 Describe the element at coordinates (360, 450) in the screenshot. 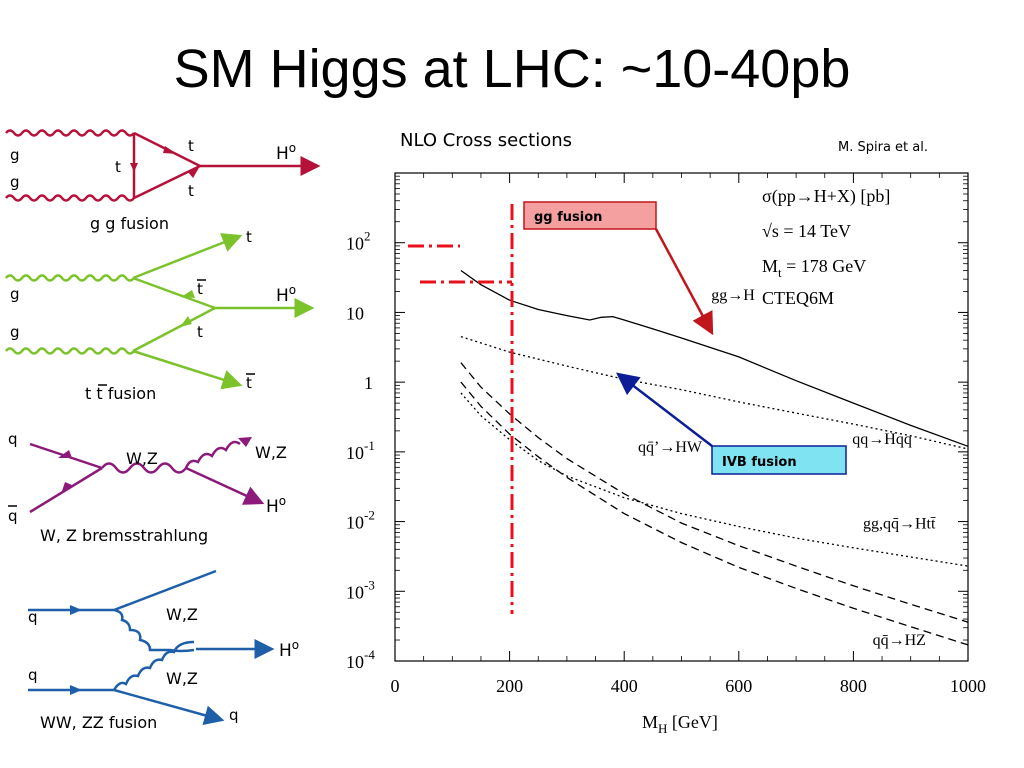

I see `y-tick-label: 10⁻¹` at that location.